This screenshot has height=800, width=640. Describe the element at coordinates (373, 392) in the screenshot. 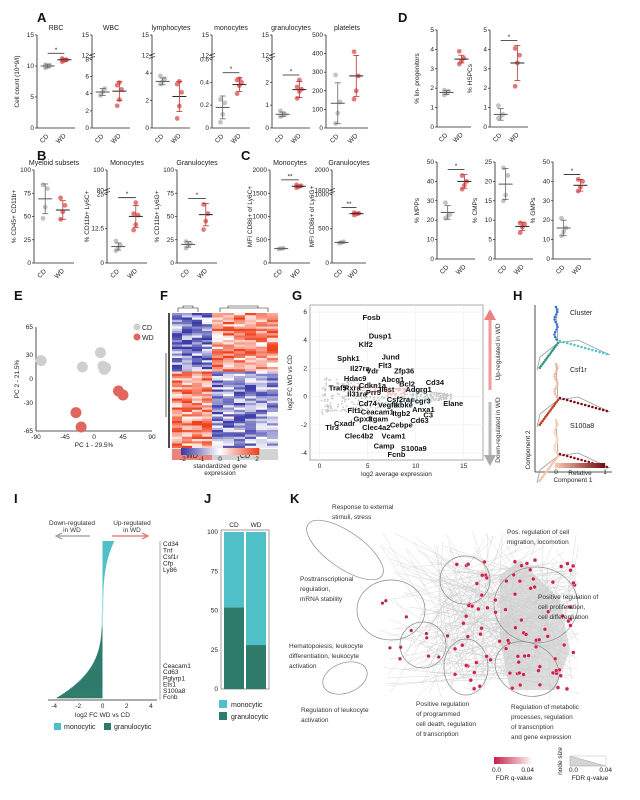

I see `gene-label: Prr5` at that location.